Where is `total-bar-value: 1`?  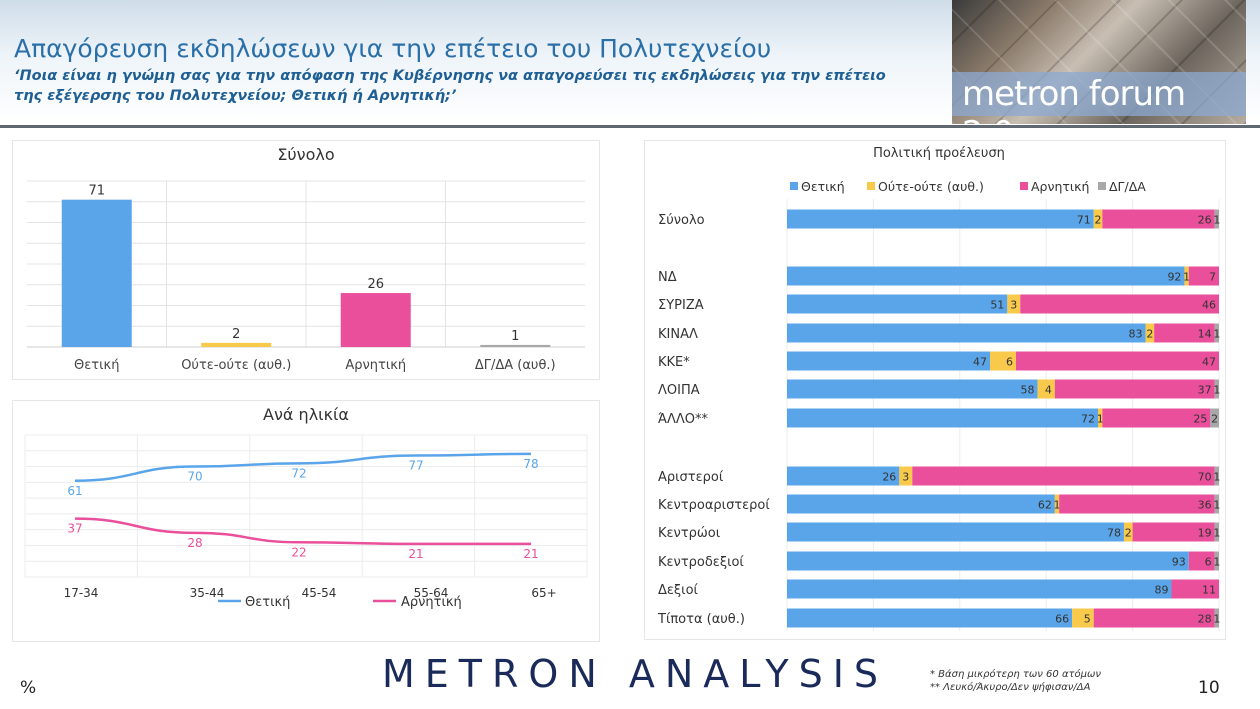 total-bar-value: 1 is located at coordinates (515, 336).